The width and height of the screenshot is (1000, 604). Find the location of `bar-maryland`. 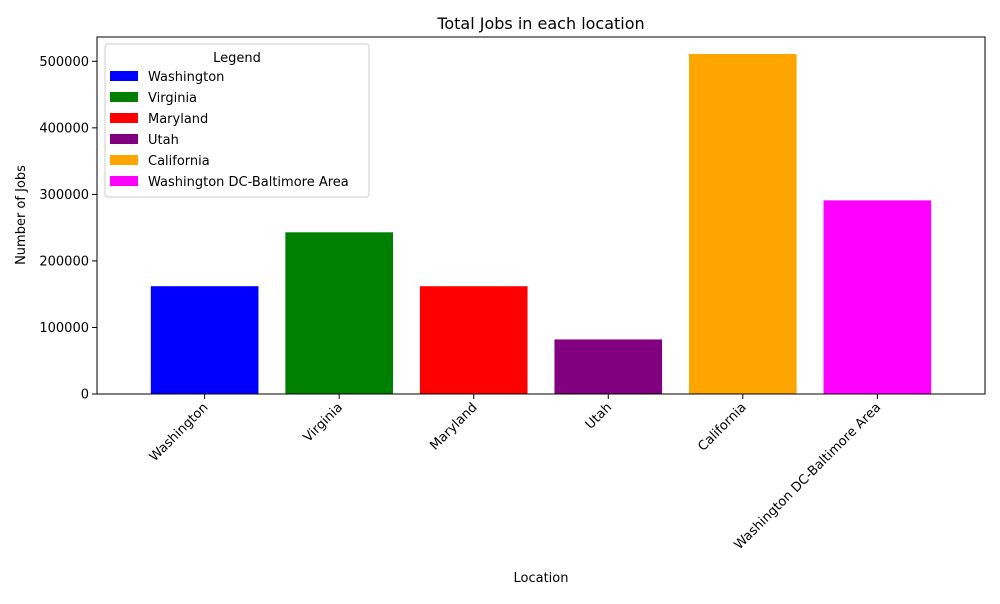

bar-maryland is located at coordinates (473, 340).